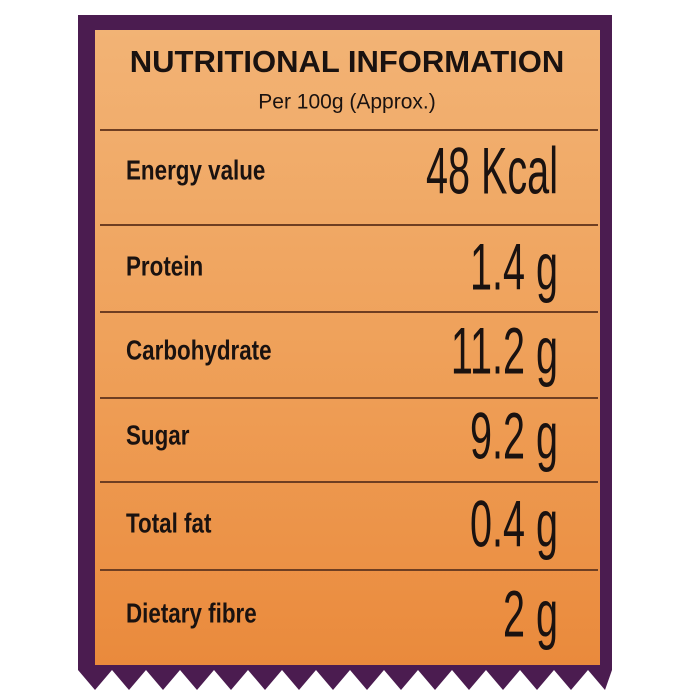 Image resolution: width=690 pixels, height=700 pixels. What do you see at coordinates (347, 61) in the screenshot?
I see `title: NUTRITIONAL INFORMATION` at bounding box center [347, 61].